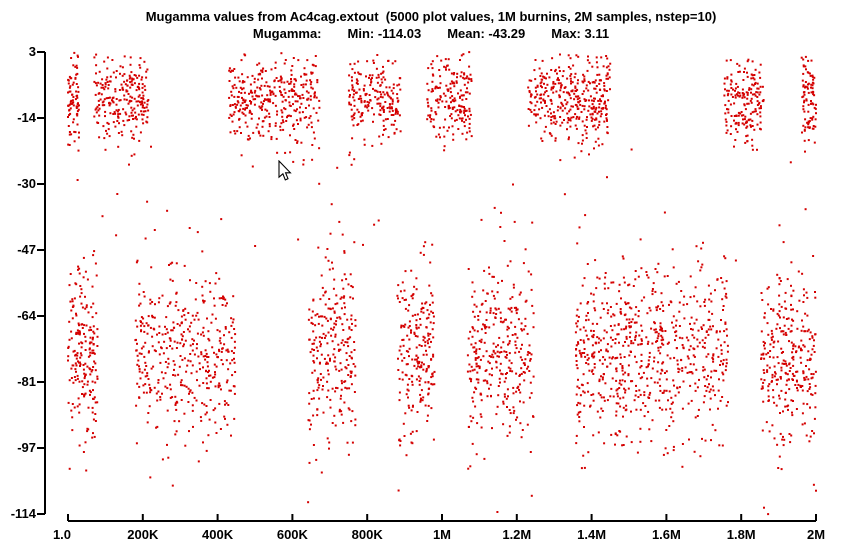 Image resolution: width=862 pixels, height=551 pixels. I want to click on y-tick-label: -114, so click(23, 513).